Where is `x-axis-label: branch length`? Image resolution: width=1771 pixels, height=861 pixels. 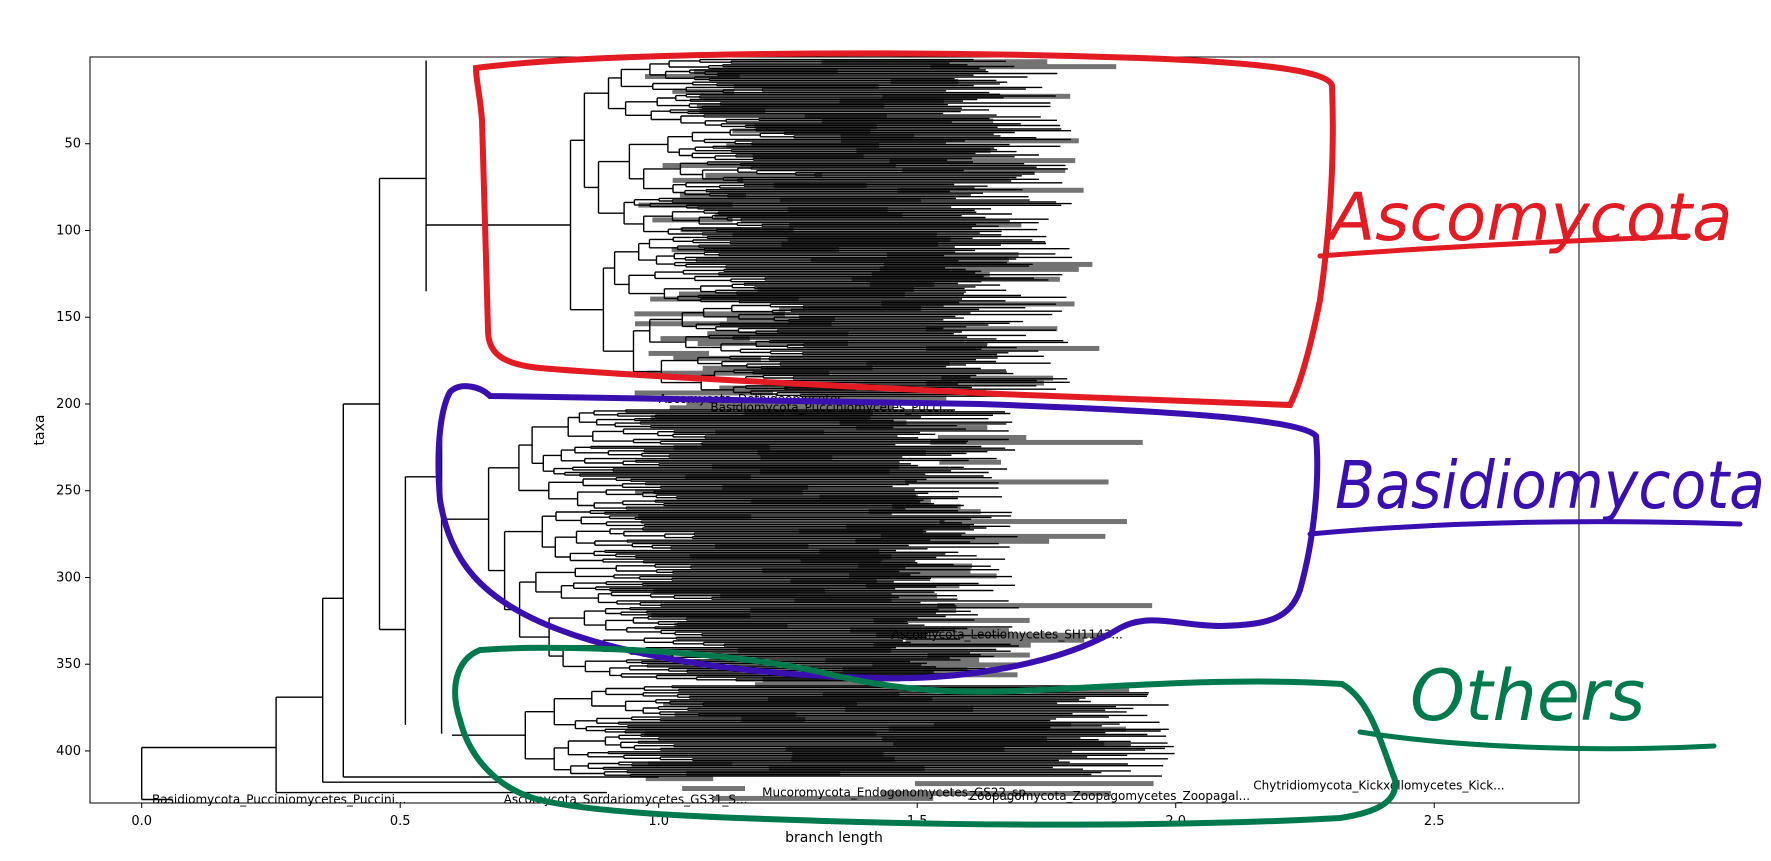 x-axis-label: branch length is located at coordinates (834, 838).